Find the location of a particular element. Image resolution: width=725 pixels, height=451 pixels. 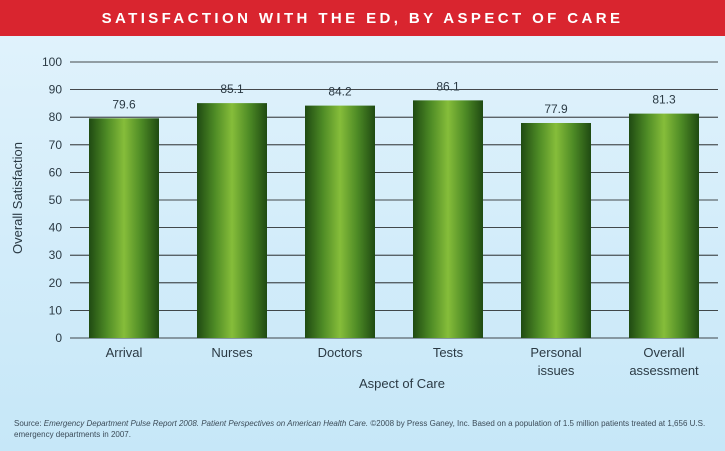

y-axis-ticks: 0 10 20 30 40 50 60 70 80 90 100 is located at coordinates (52, 200).